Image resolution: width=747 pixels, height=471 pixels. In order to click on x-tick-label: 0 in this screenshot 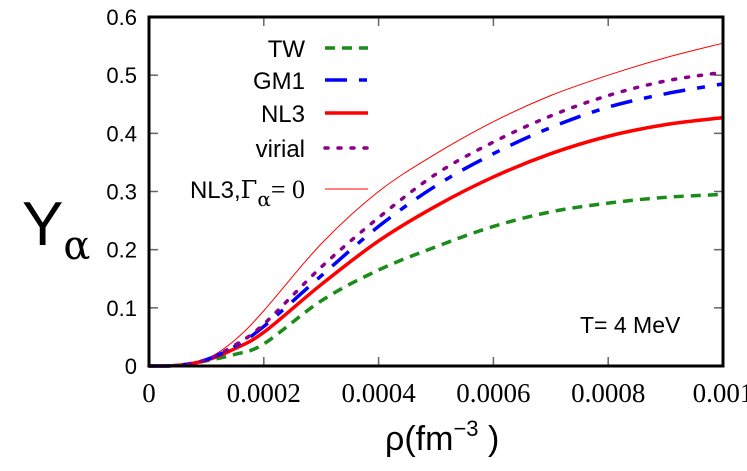, I will do `click(149, 393)`.